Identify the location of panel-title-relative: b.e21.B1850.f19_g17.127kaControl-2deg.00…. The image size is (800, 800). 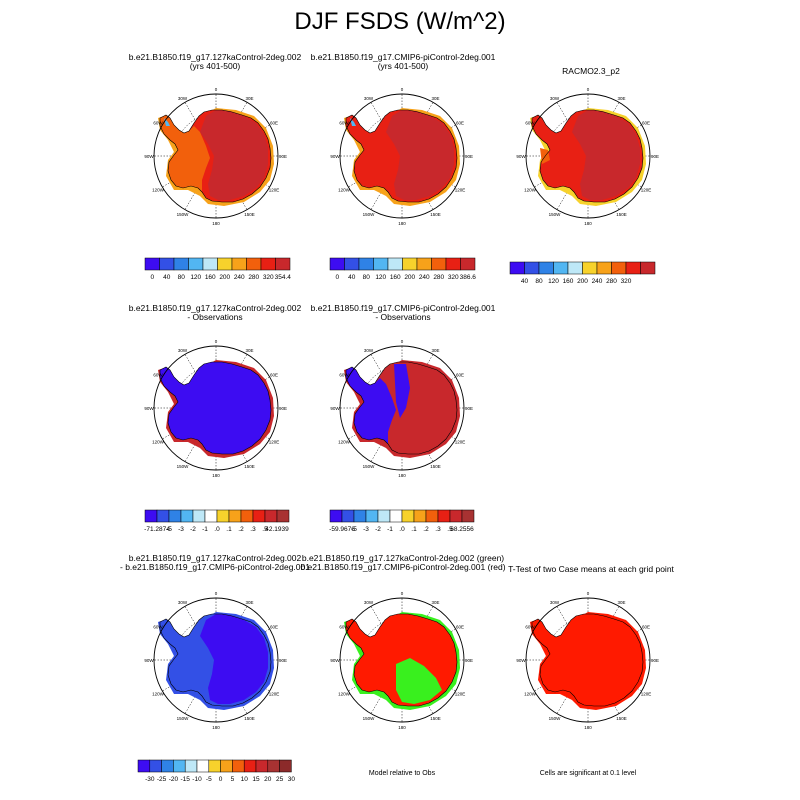
(403, 563).